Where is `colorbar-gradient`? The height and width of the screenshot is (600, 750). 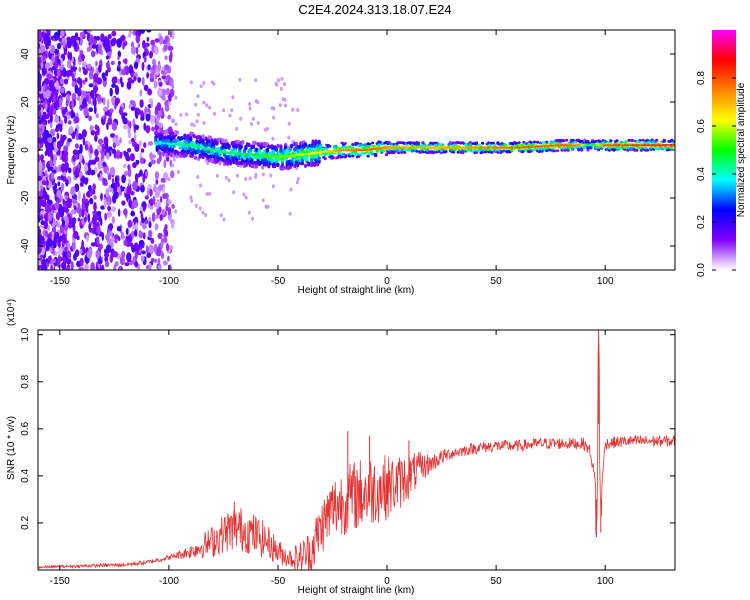
colorbar-gradient is located at coordinates (724, 150).